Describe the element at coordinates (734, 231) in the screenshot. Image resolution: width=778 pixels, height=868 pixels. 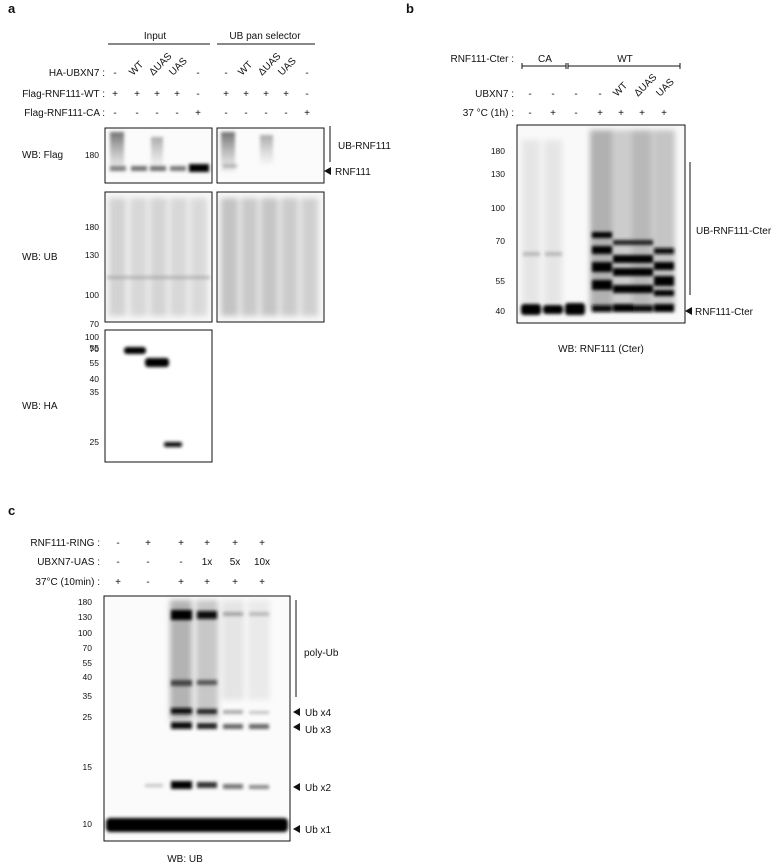
I see `annotation-ub-rnf111-cter: UB-RNF111-Cter` at that location.